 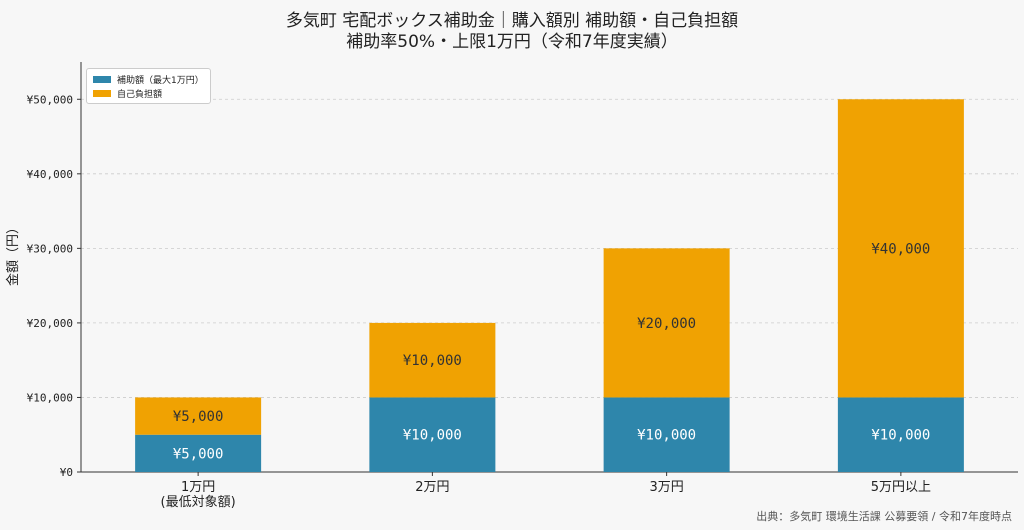 What do you see at coordinates (901, 487) in the screenshot?
I see `x-tick-label: 5万円以上` at bounding box center [901, 487].